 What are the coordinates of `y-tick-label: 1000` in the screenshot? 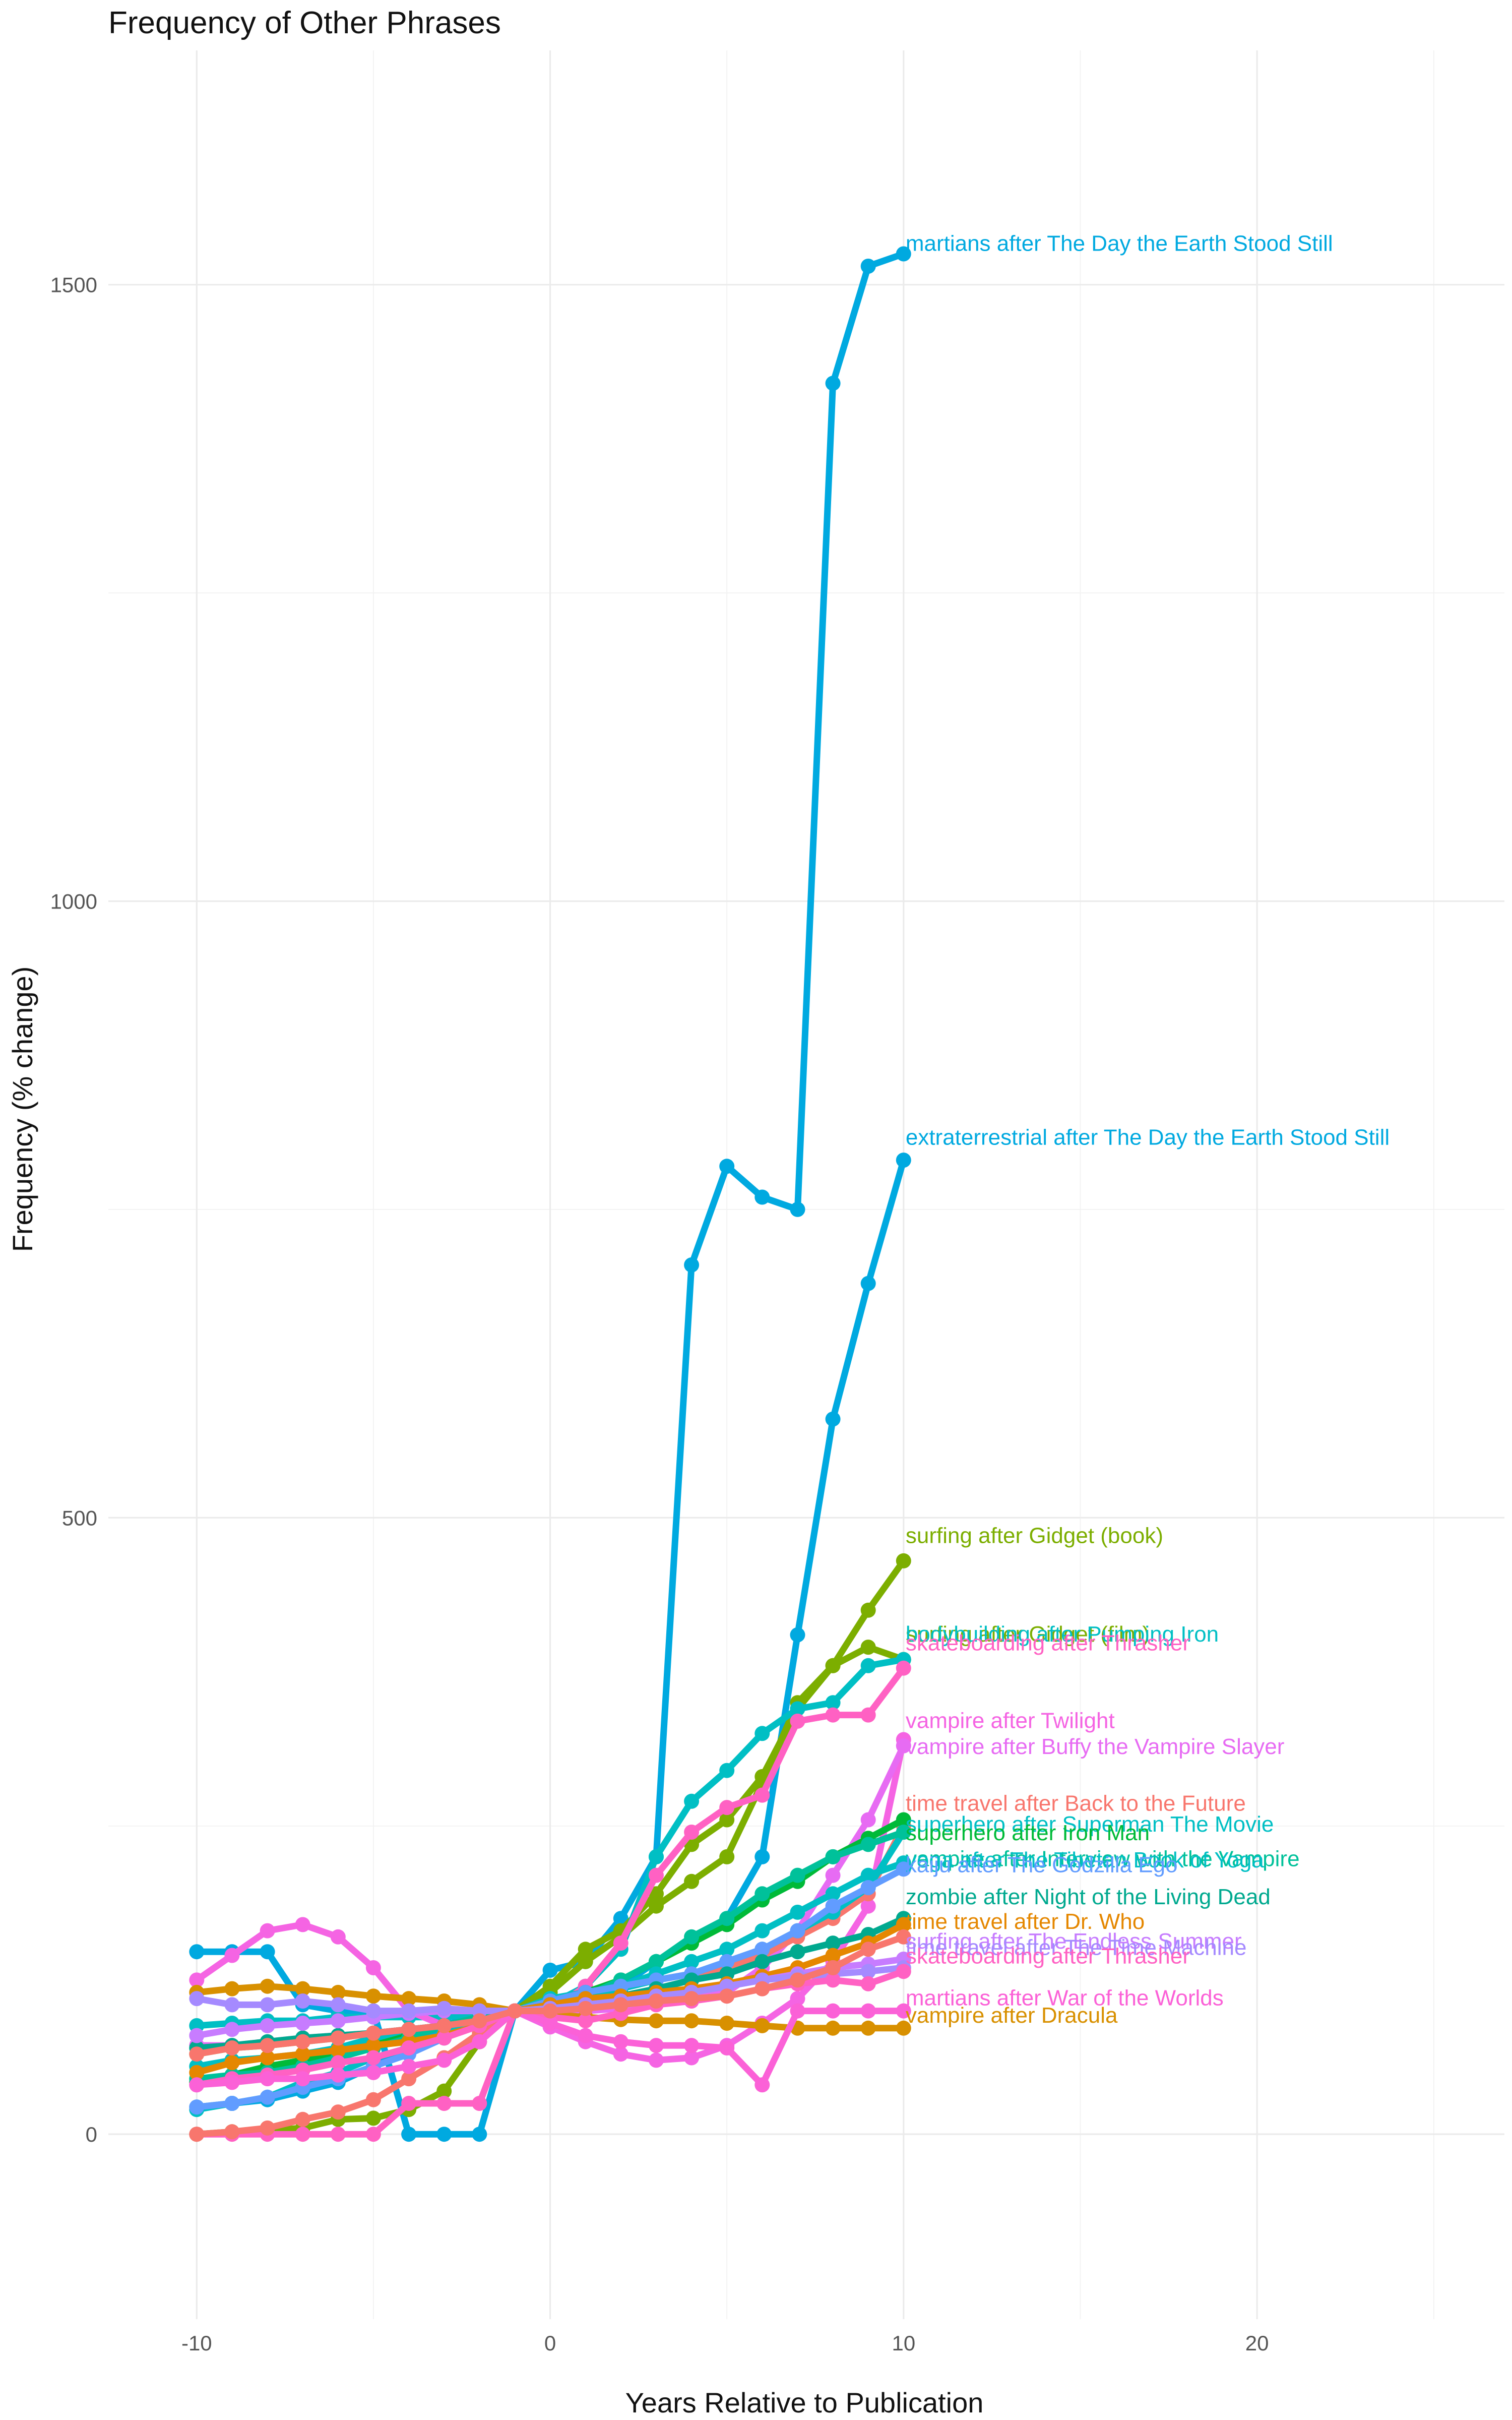 It's located at (73, 902).